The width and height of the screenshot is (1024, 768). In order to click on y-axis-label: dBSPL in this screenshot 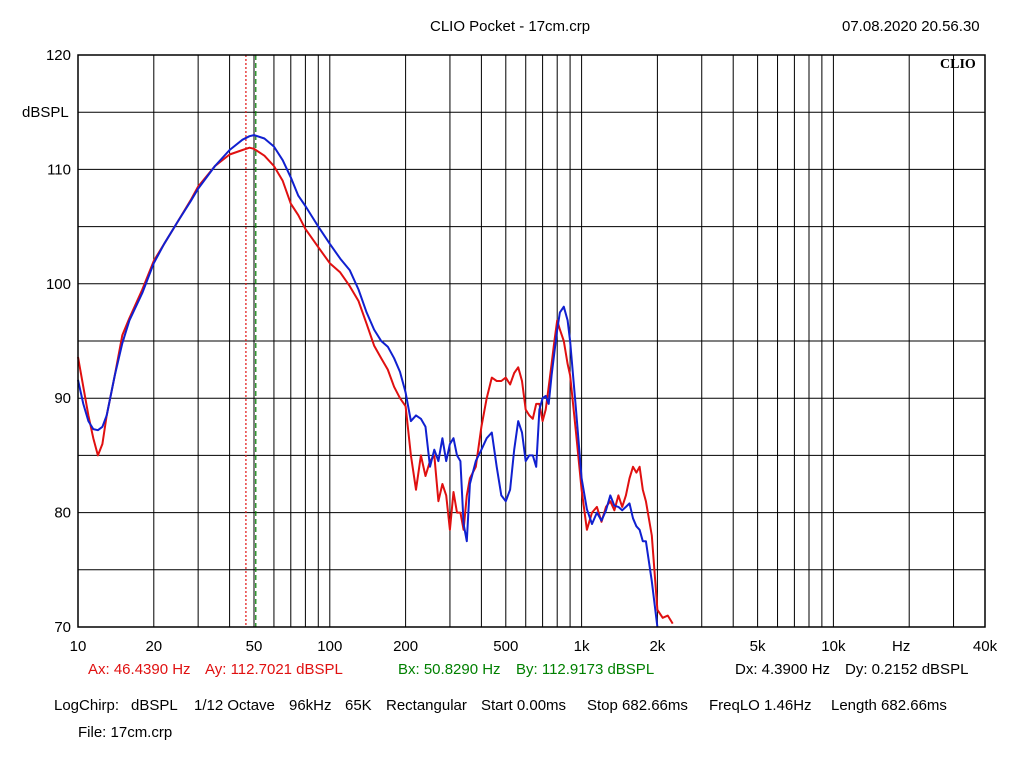, I will do `click(45, 112)`.